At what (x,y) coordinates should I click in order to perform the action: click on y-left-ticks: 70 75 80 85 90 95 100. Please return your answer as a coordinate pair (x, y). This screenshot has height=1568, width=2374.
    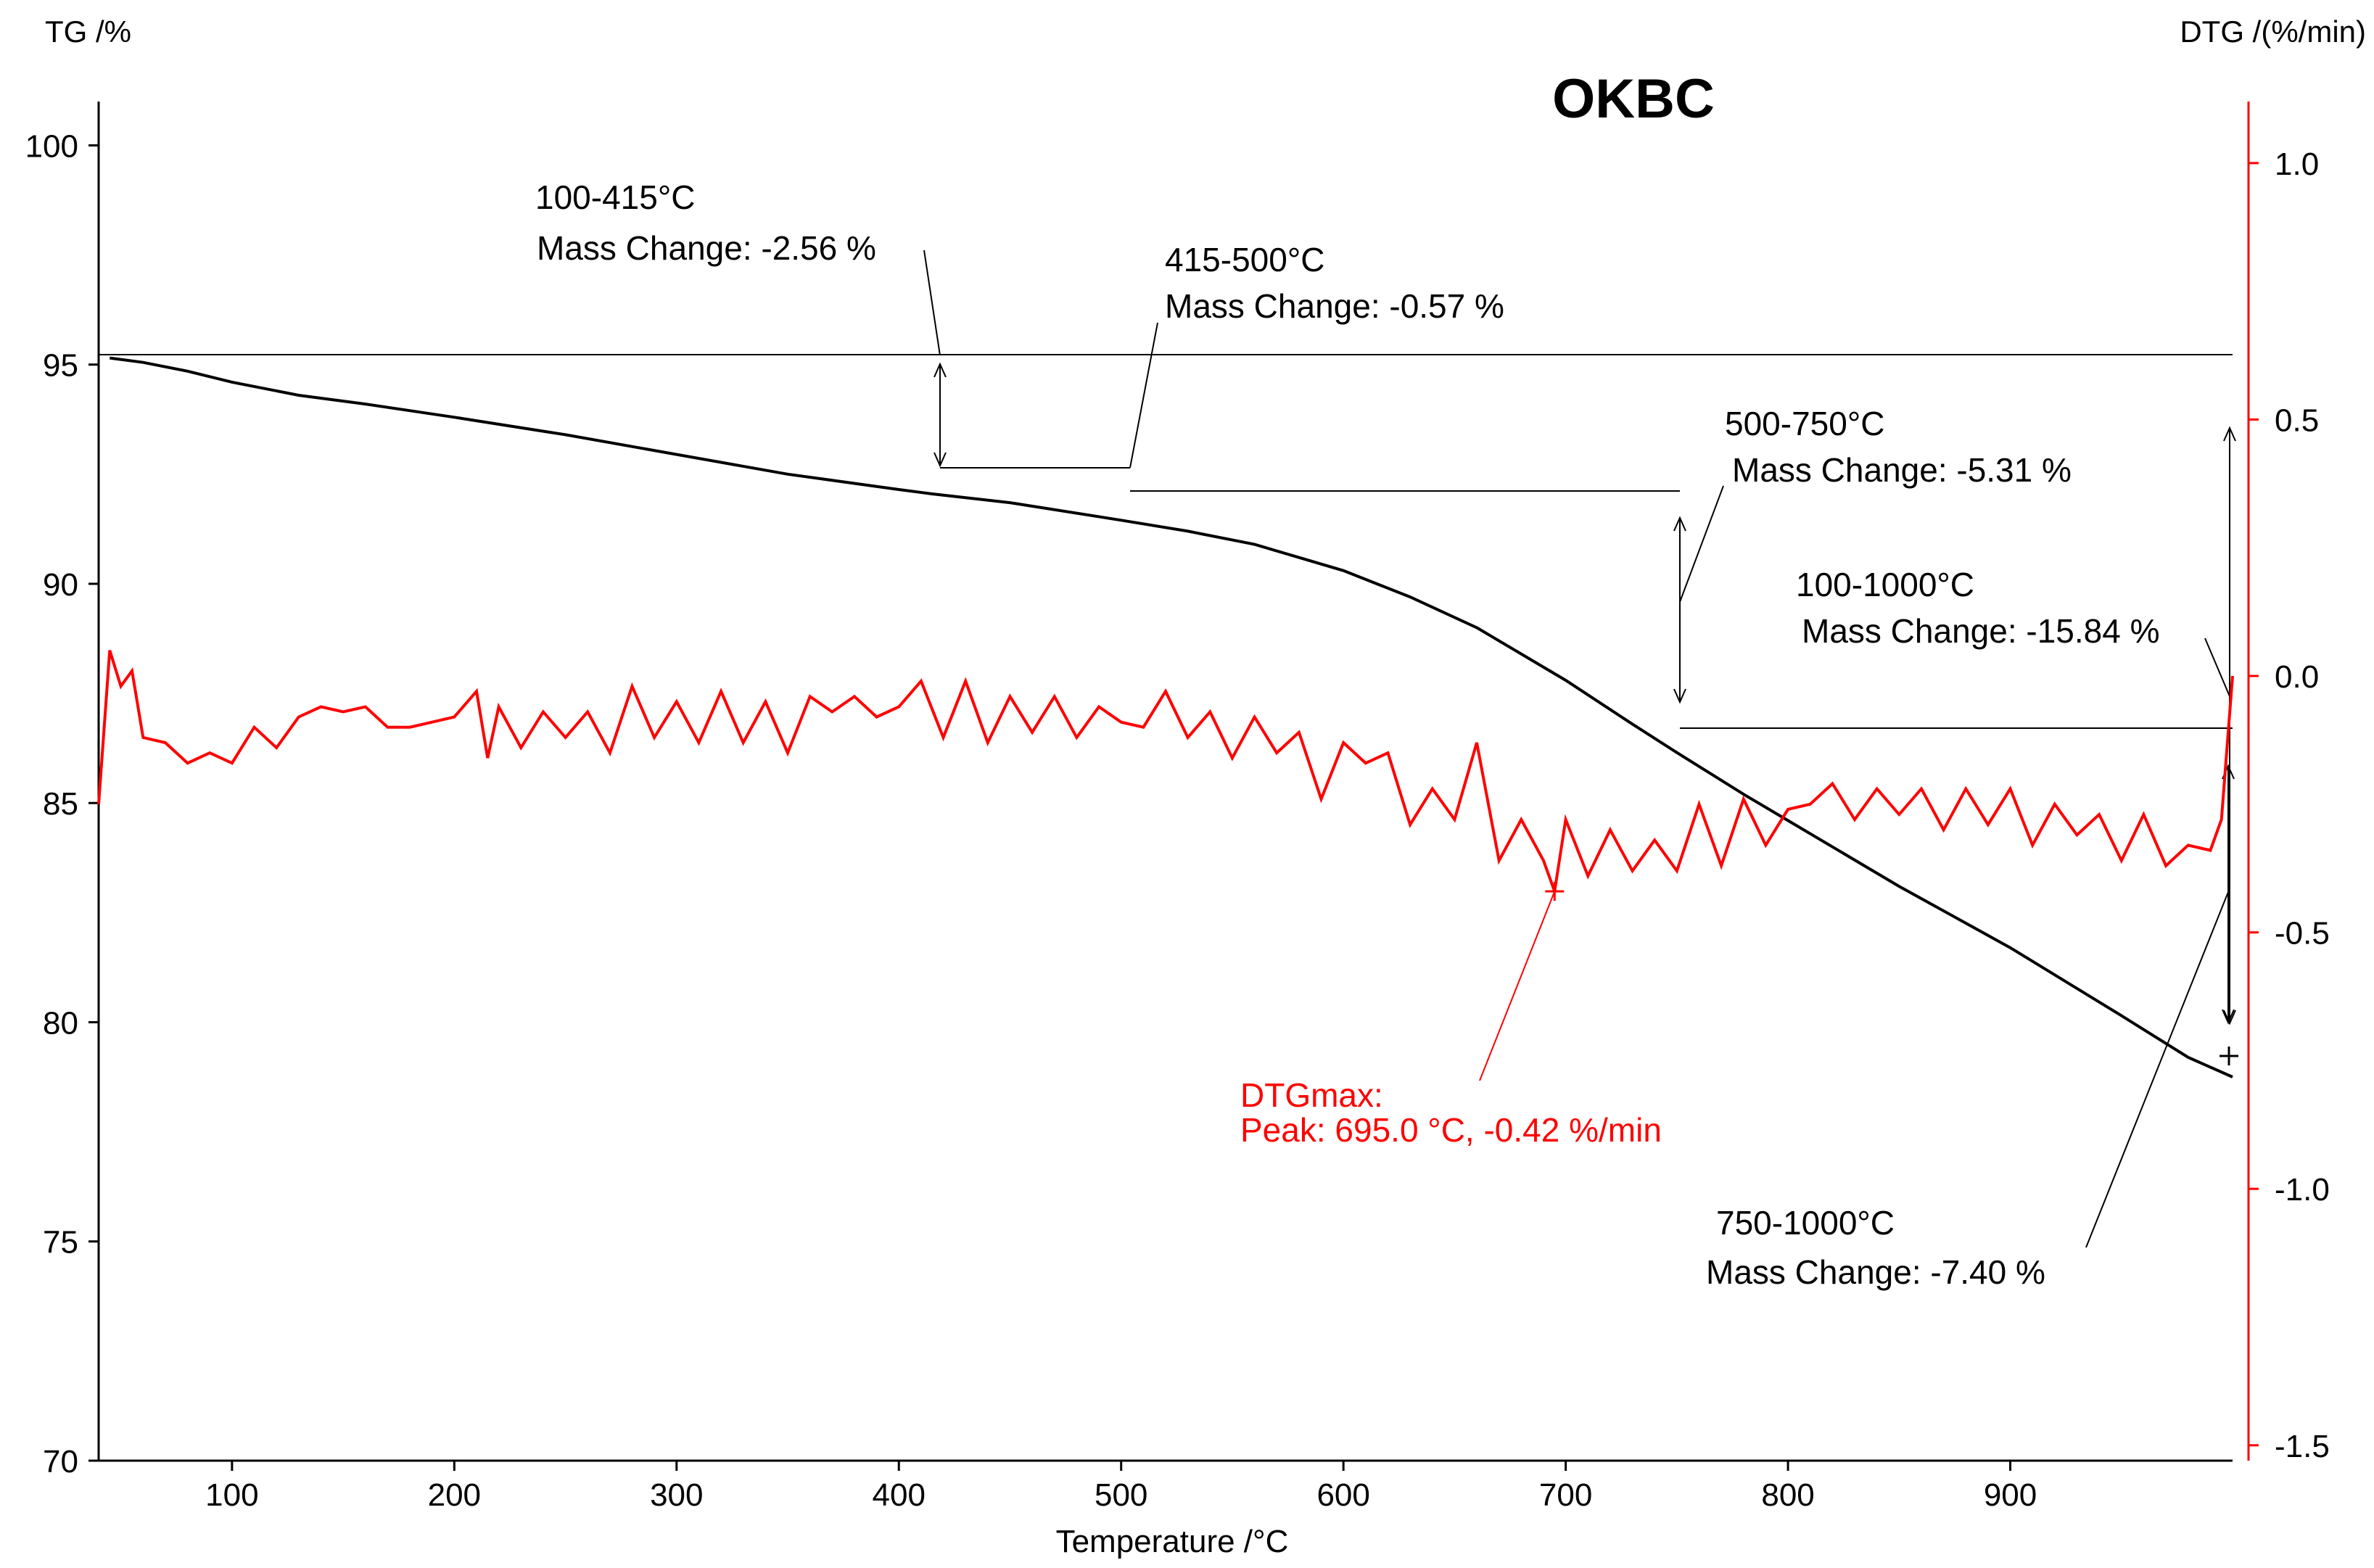
    Looking at the image, I should click on (62, 804).